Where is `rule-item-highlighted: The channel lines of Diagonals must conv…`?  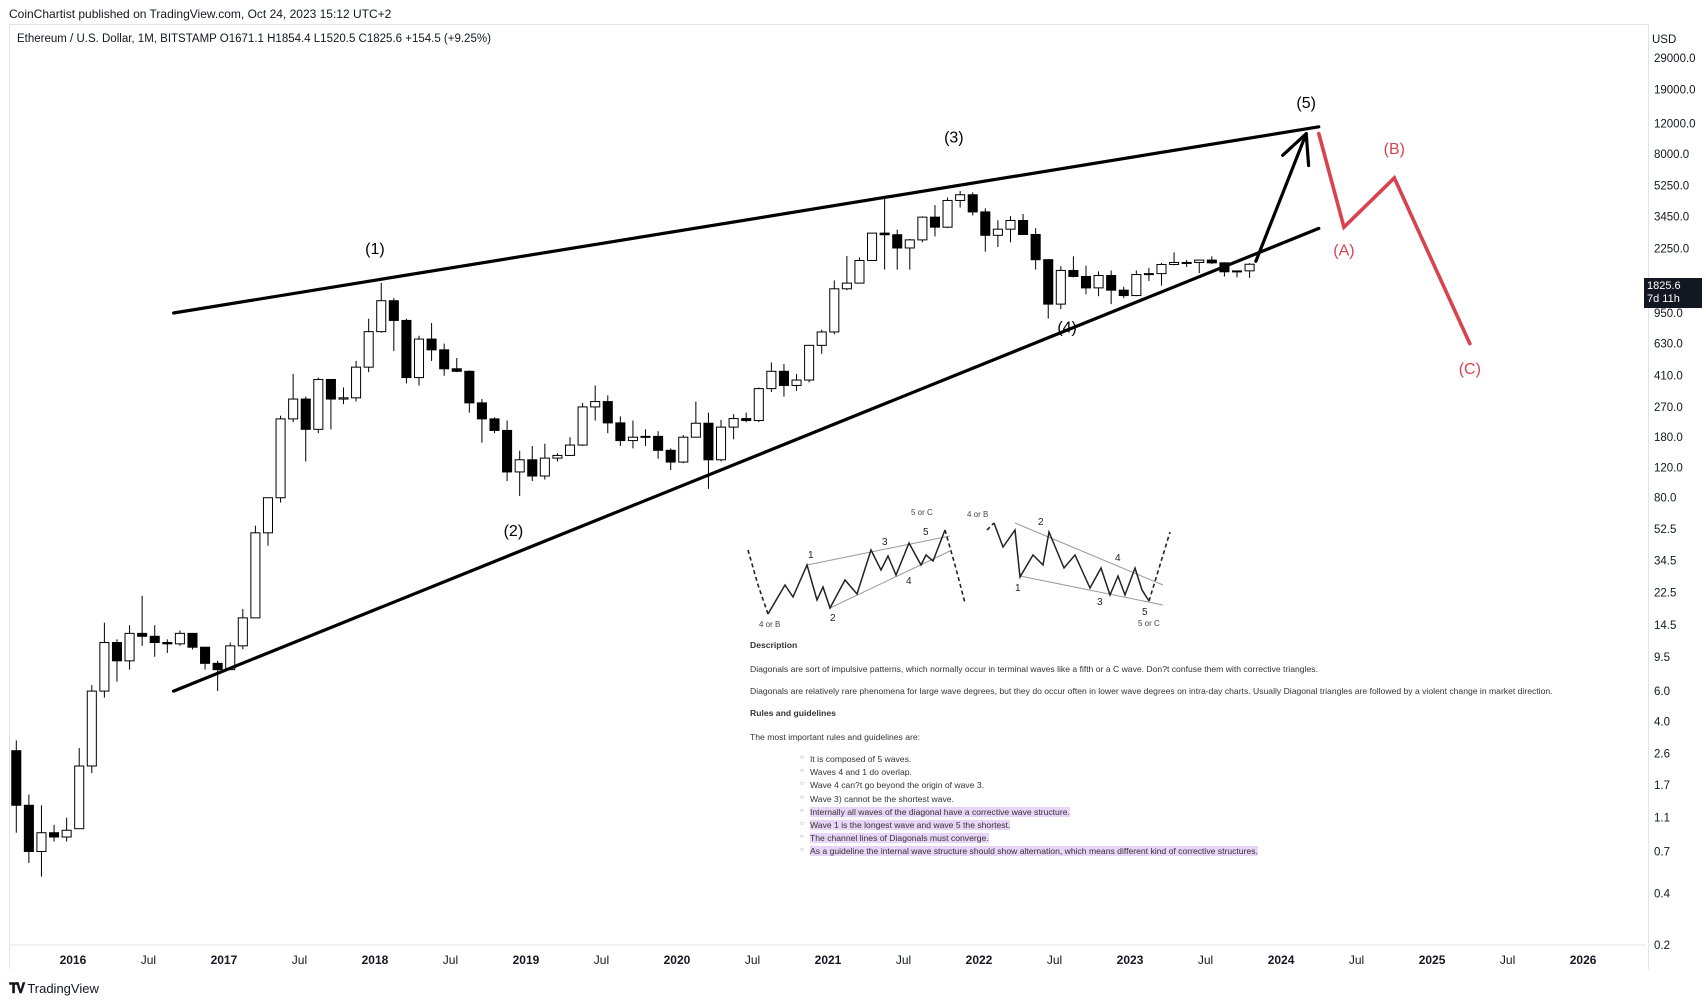
rule-item-highlighted: The channel lines of Diagonals must conv… is located at coordinates (1215, 838).